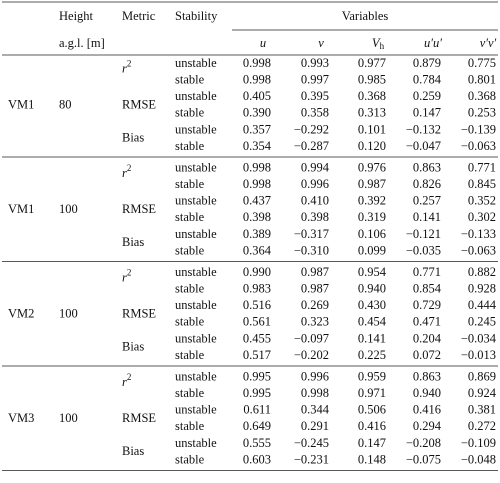 This screenshot has width=500, height=483. Describe the element at coordinates (372, 393) in the screenshot. I see `cell-value: 0.971` at that location.